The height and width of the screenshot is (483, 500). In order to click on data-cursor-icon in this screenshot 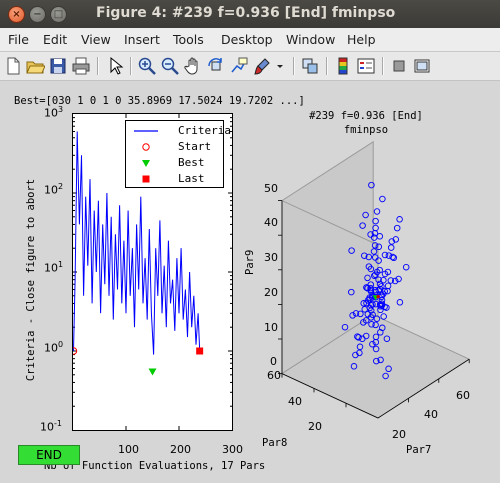, I will do `click(239, 66)`.